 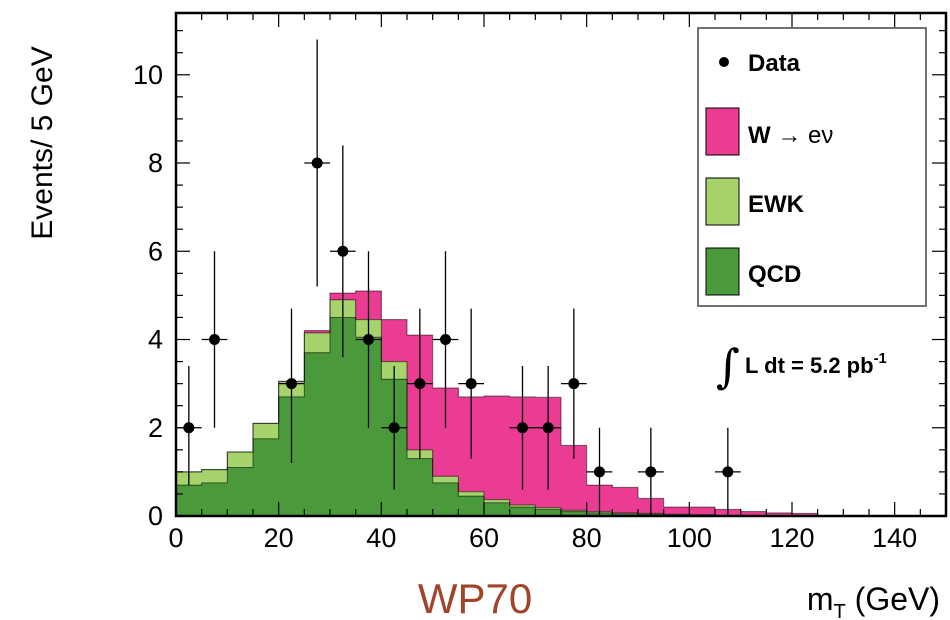 I want to click on x-tick-label-60: 60, so click(x=484, y=538).